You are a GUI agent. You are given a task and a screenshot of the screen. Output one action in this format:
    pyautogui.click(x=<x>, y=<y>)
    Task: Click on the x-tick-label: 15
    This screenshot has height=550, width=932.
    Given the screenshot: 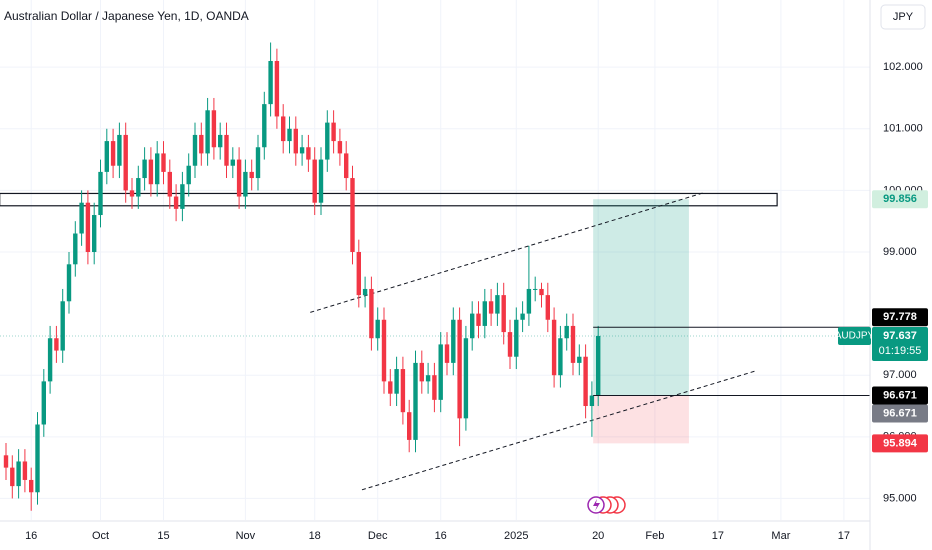 What is the action you would take?
    pyautogui.click(x=163, y=536)
    